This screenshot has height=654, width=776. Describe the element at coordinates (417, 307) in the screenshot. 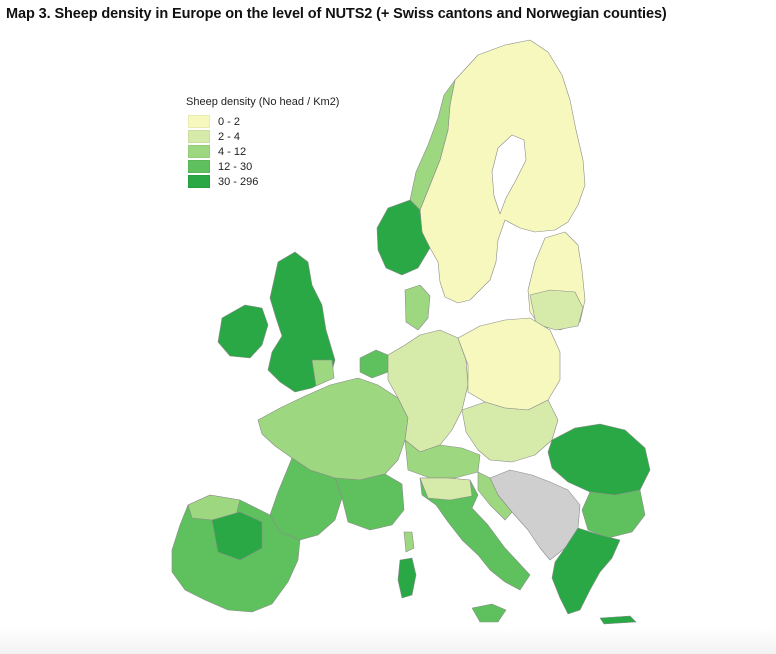

I see `region-denmark` at that location.